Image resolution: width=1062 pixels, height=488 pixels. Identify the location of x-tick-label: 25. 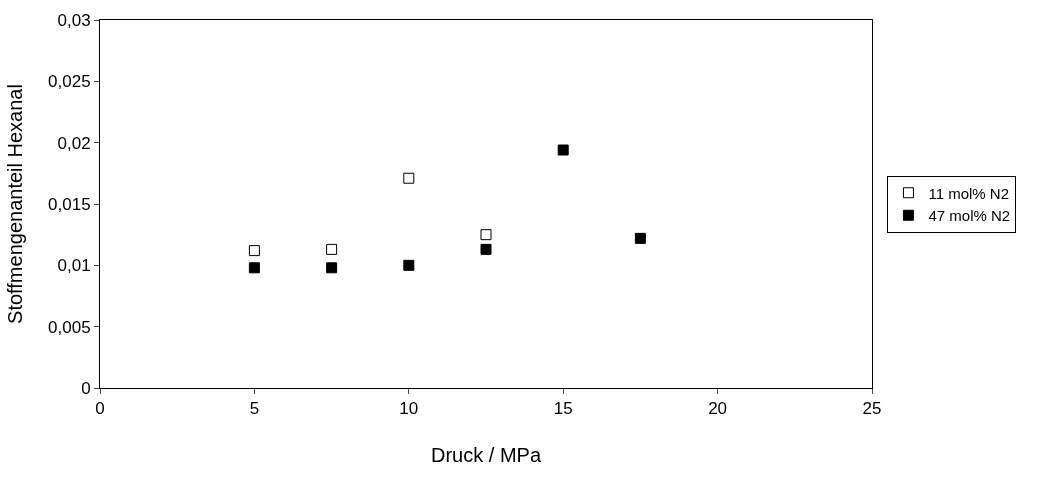
(872, 409).